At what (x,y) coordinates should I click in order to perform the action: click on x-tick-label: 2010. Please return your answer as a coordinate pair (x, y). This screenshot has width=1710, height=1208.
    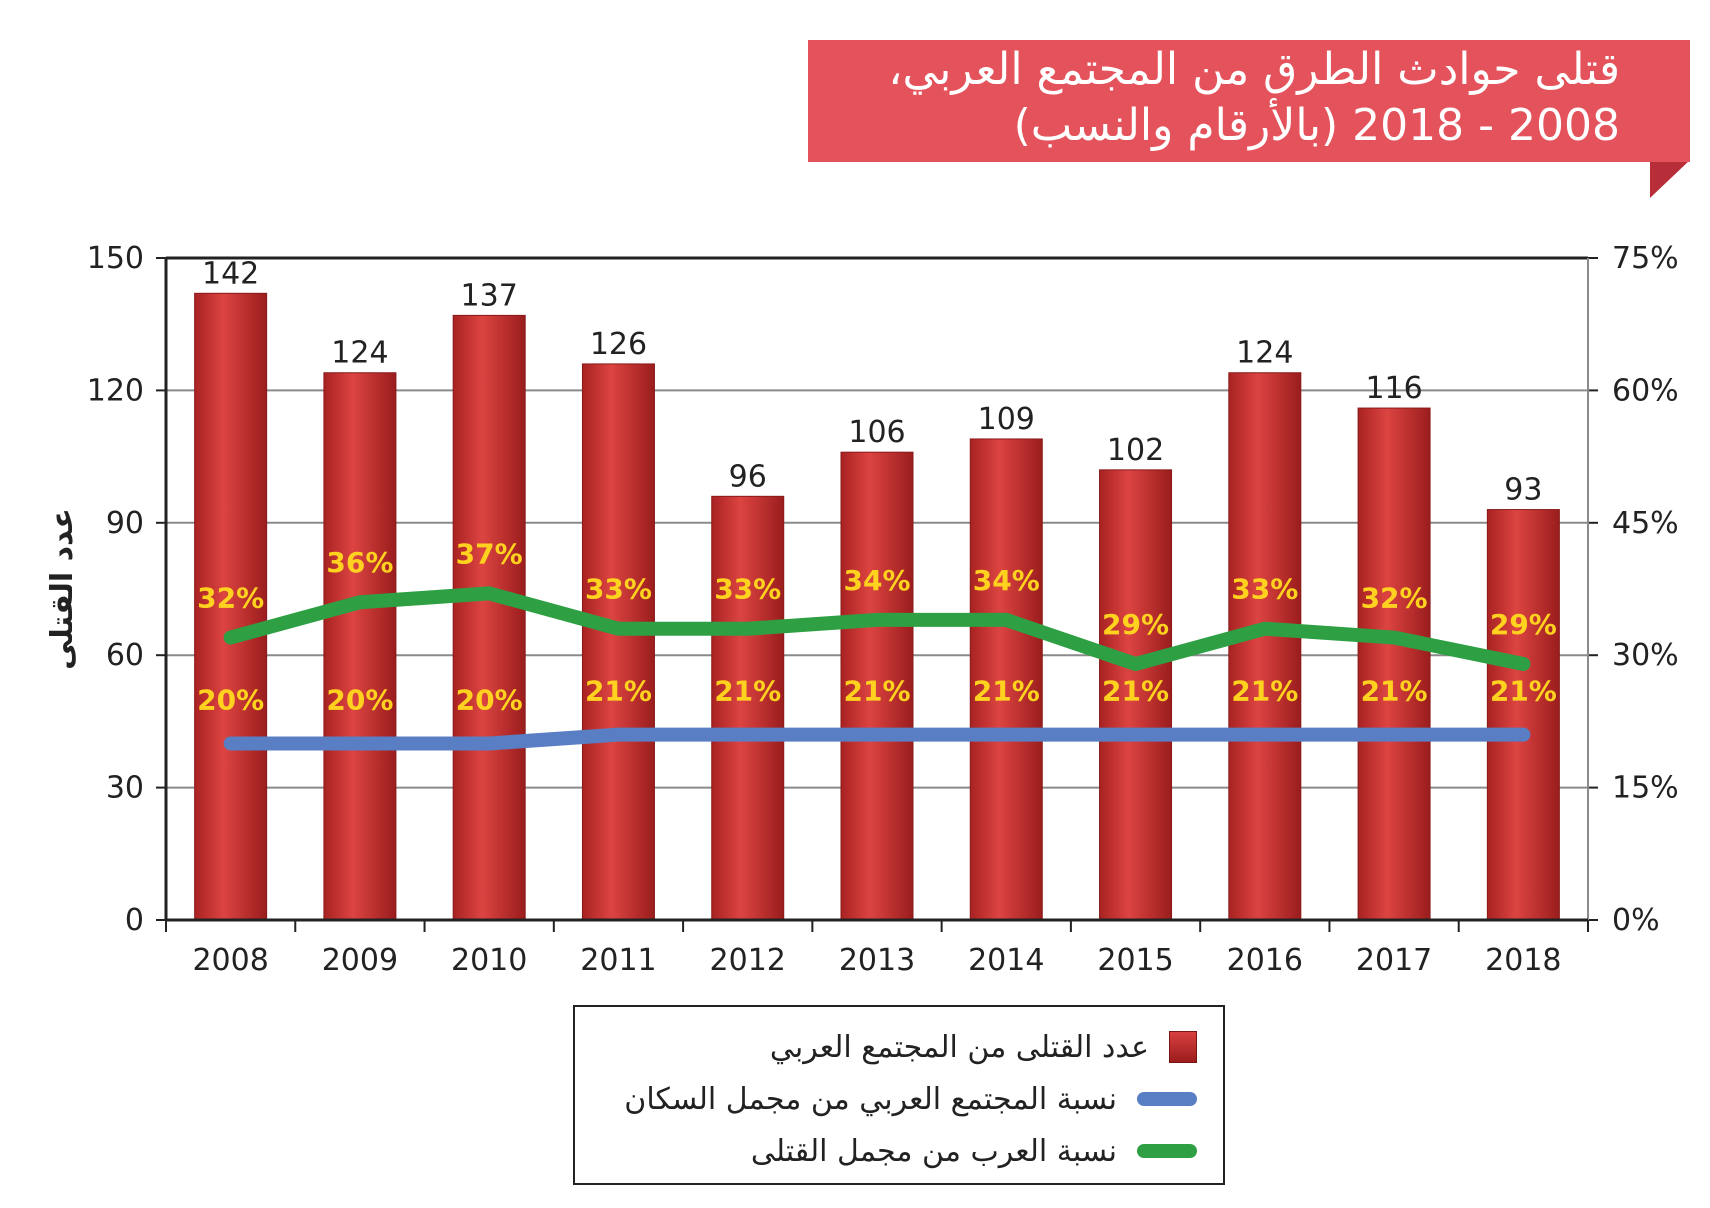
    Looking at the image, I should click on (489, 960).